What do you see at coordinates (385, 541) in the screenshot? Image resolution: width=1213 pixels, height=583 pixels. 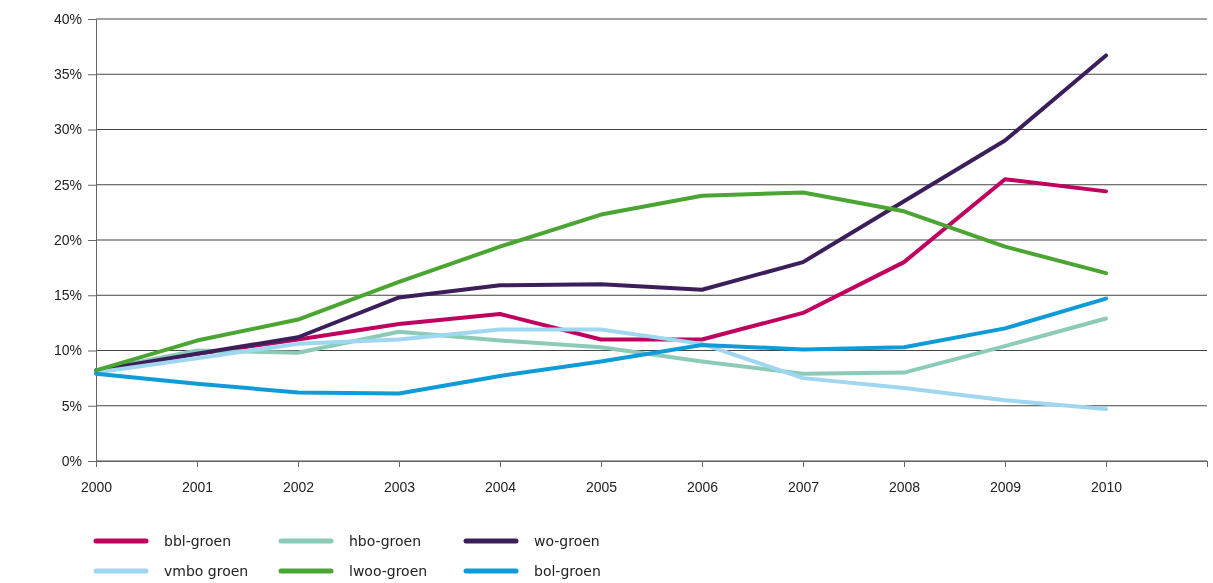 I see `legend-label: hbo-groen` at bounding box center [385, 541].